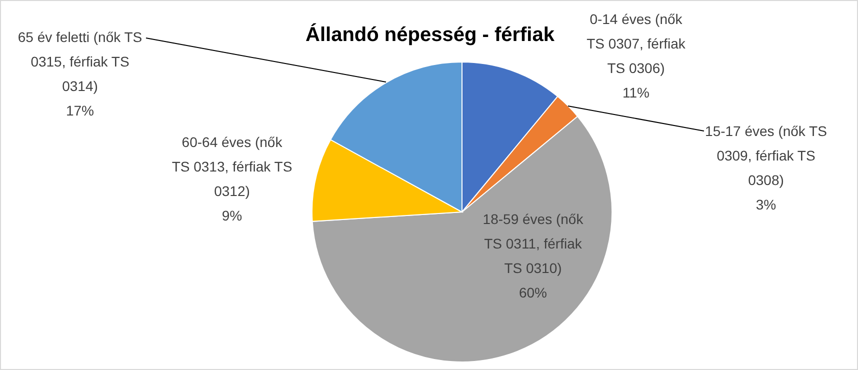 The image size is (858, 370). I want to click on data-label: 3%, so click(766, 204).